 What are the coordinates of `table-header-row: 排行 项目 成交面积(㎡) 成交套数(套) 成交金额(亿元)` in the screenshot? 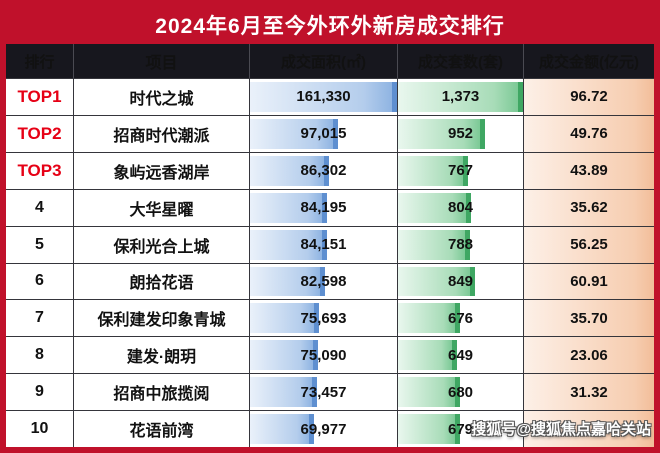 It's located at (330, 61).